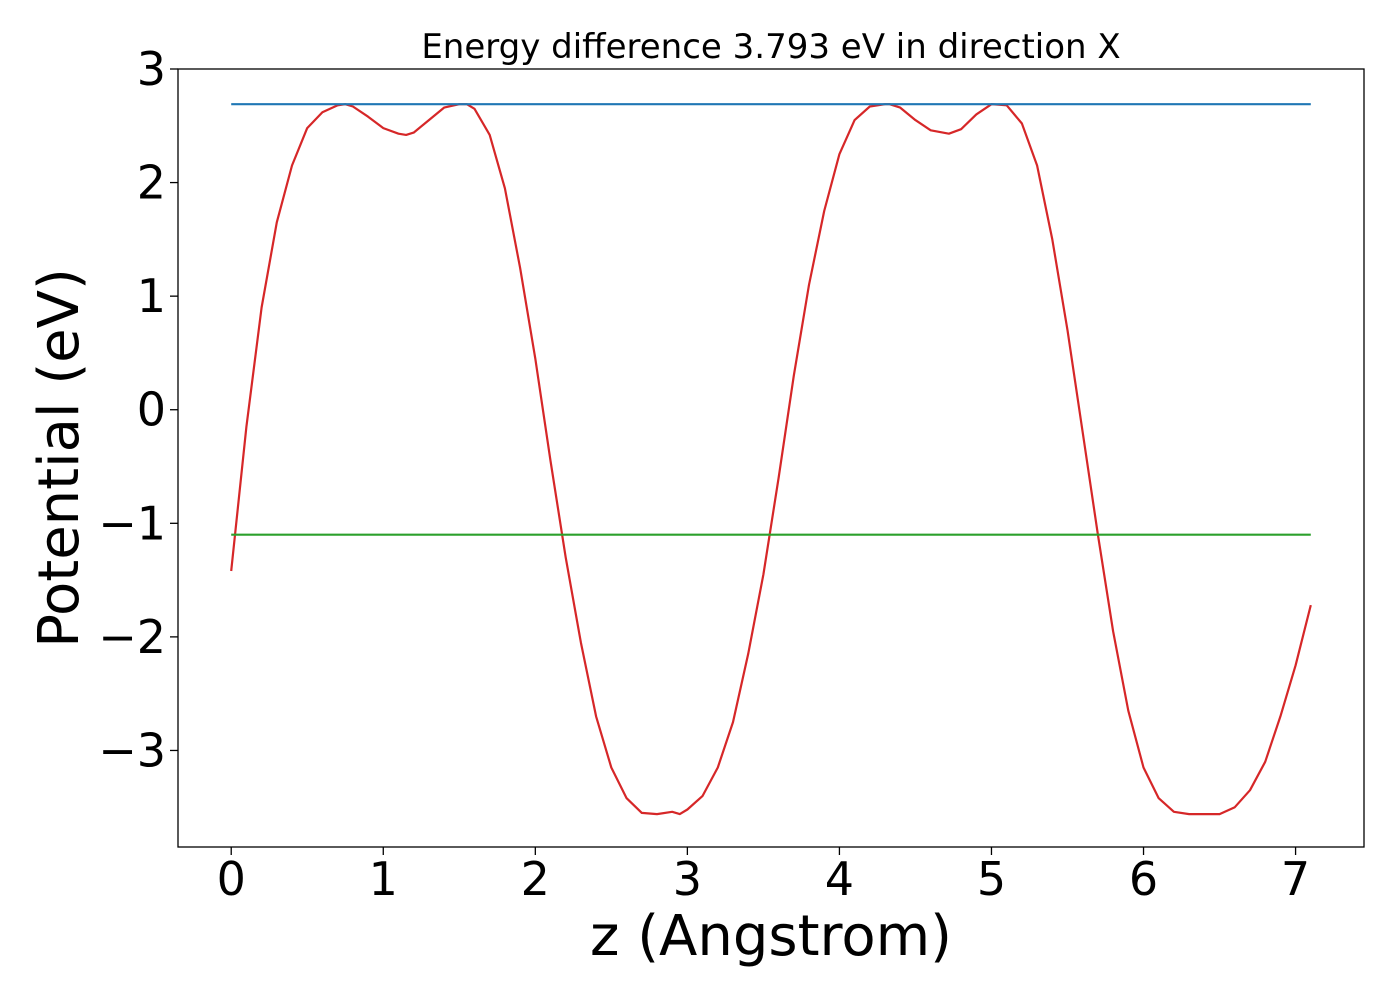 This screenshot has height=1000, width=1400. Describe the element at coordinates (991, 879) in the screenshot. I see `x-tick-label: 5` at that location.